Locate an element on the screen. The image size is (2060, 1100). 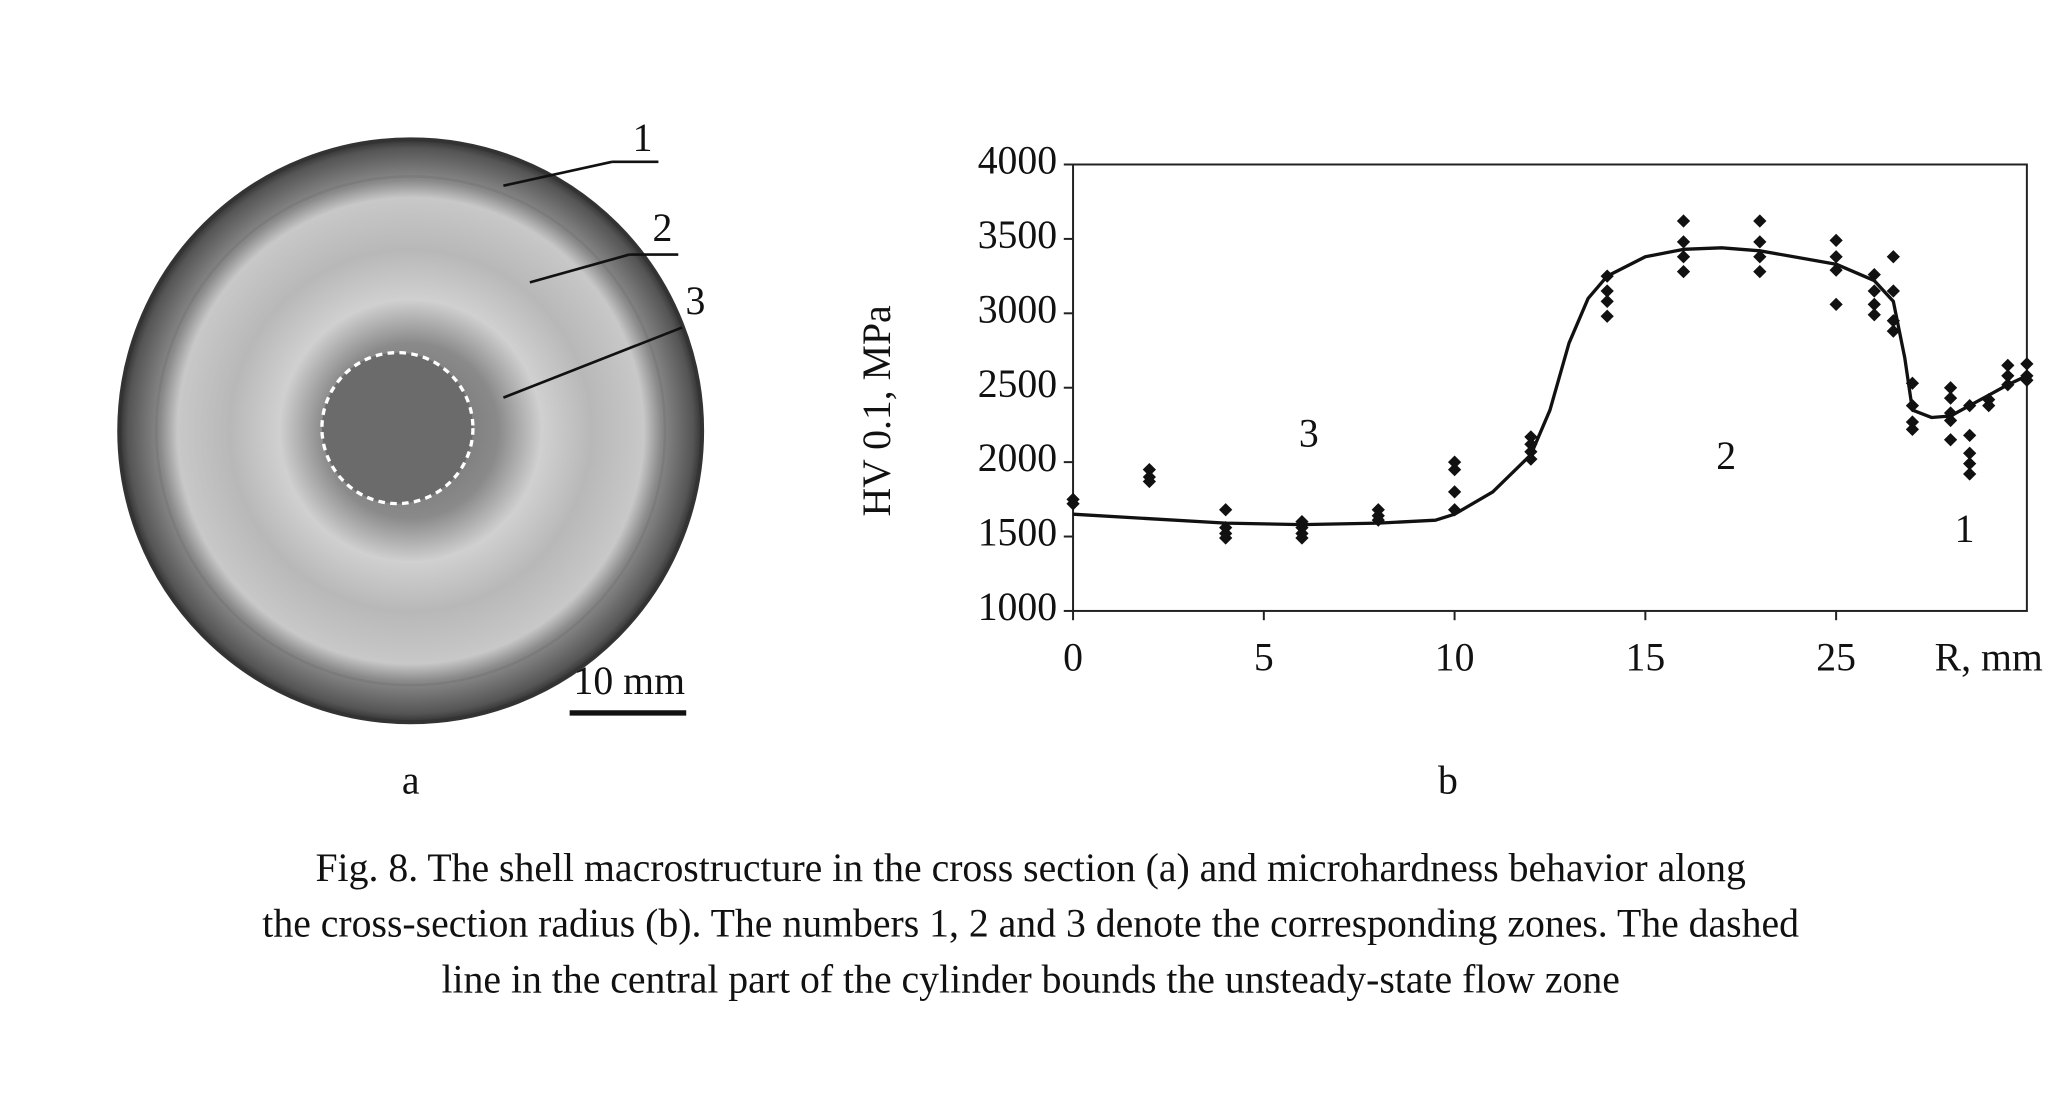
y-tick-label: 4000 is located at coordinates (1017, 161).